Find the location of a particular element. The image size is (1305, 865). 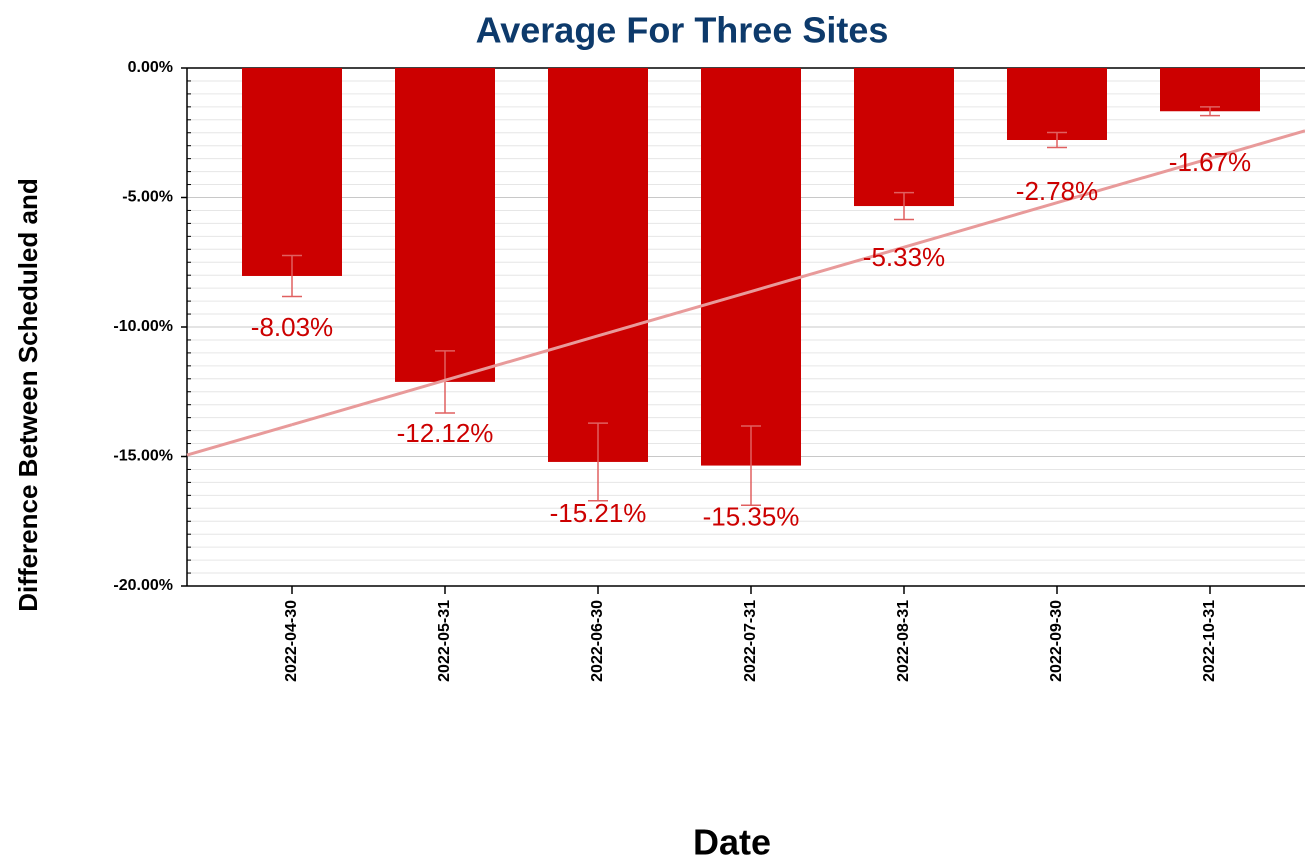

value-label: -8.03% is located at coordinates (292, 327).